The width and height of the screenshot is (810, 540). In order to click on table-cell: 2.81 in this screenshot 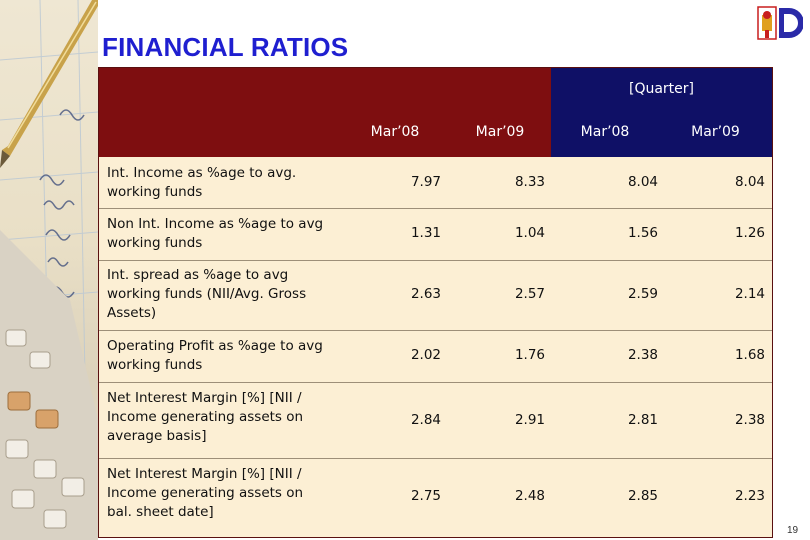, I will do `click(642, 420)`.